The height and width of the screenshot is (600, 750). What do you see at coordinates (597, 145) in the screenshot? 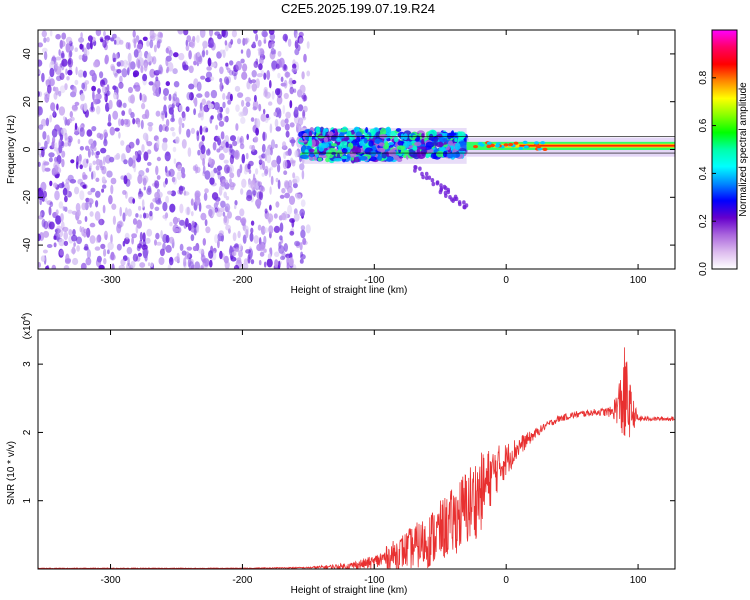
I see `line-core` at bounding box center [597, 145].